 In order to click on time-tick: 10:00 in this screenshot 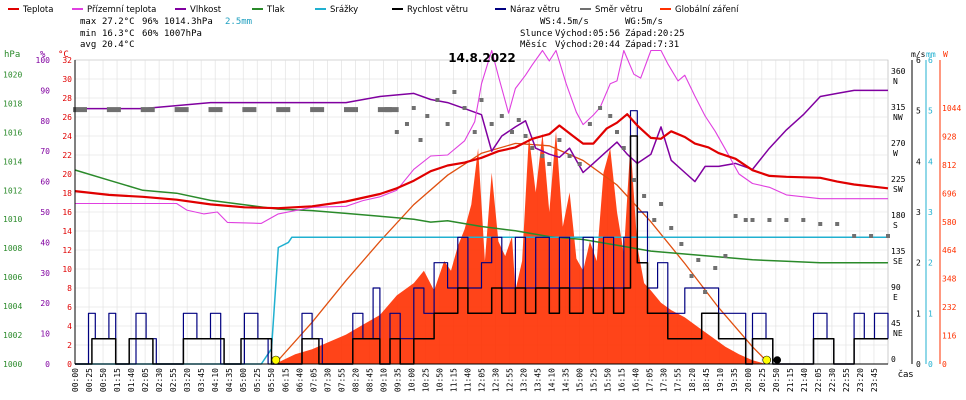, I will do `click(411, 380)`.